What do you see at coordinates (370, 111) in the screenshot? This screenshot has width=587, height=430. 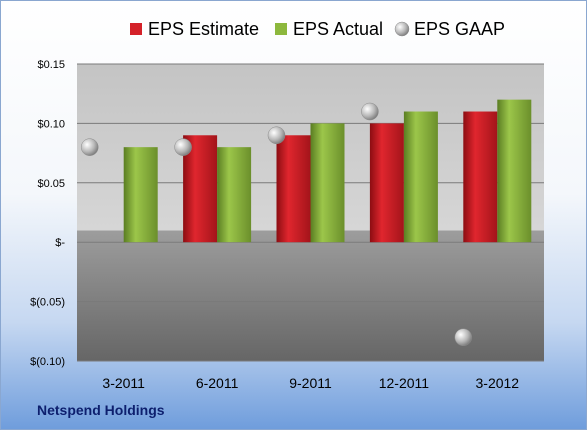 I see `point-eps-gaap-12-2011` at bounding box center [370, 111].